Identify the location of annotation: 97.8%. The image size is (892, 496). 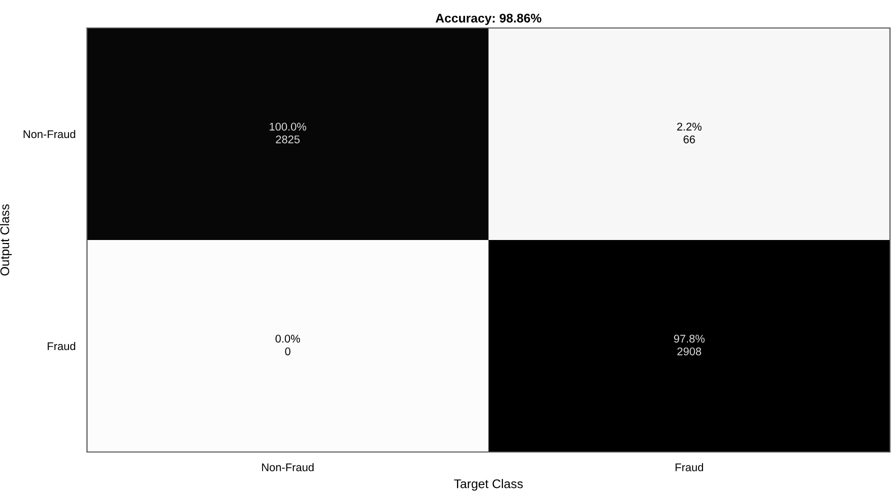
(689, 338).